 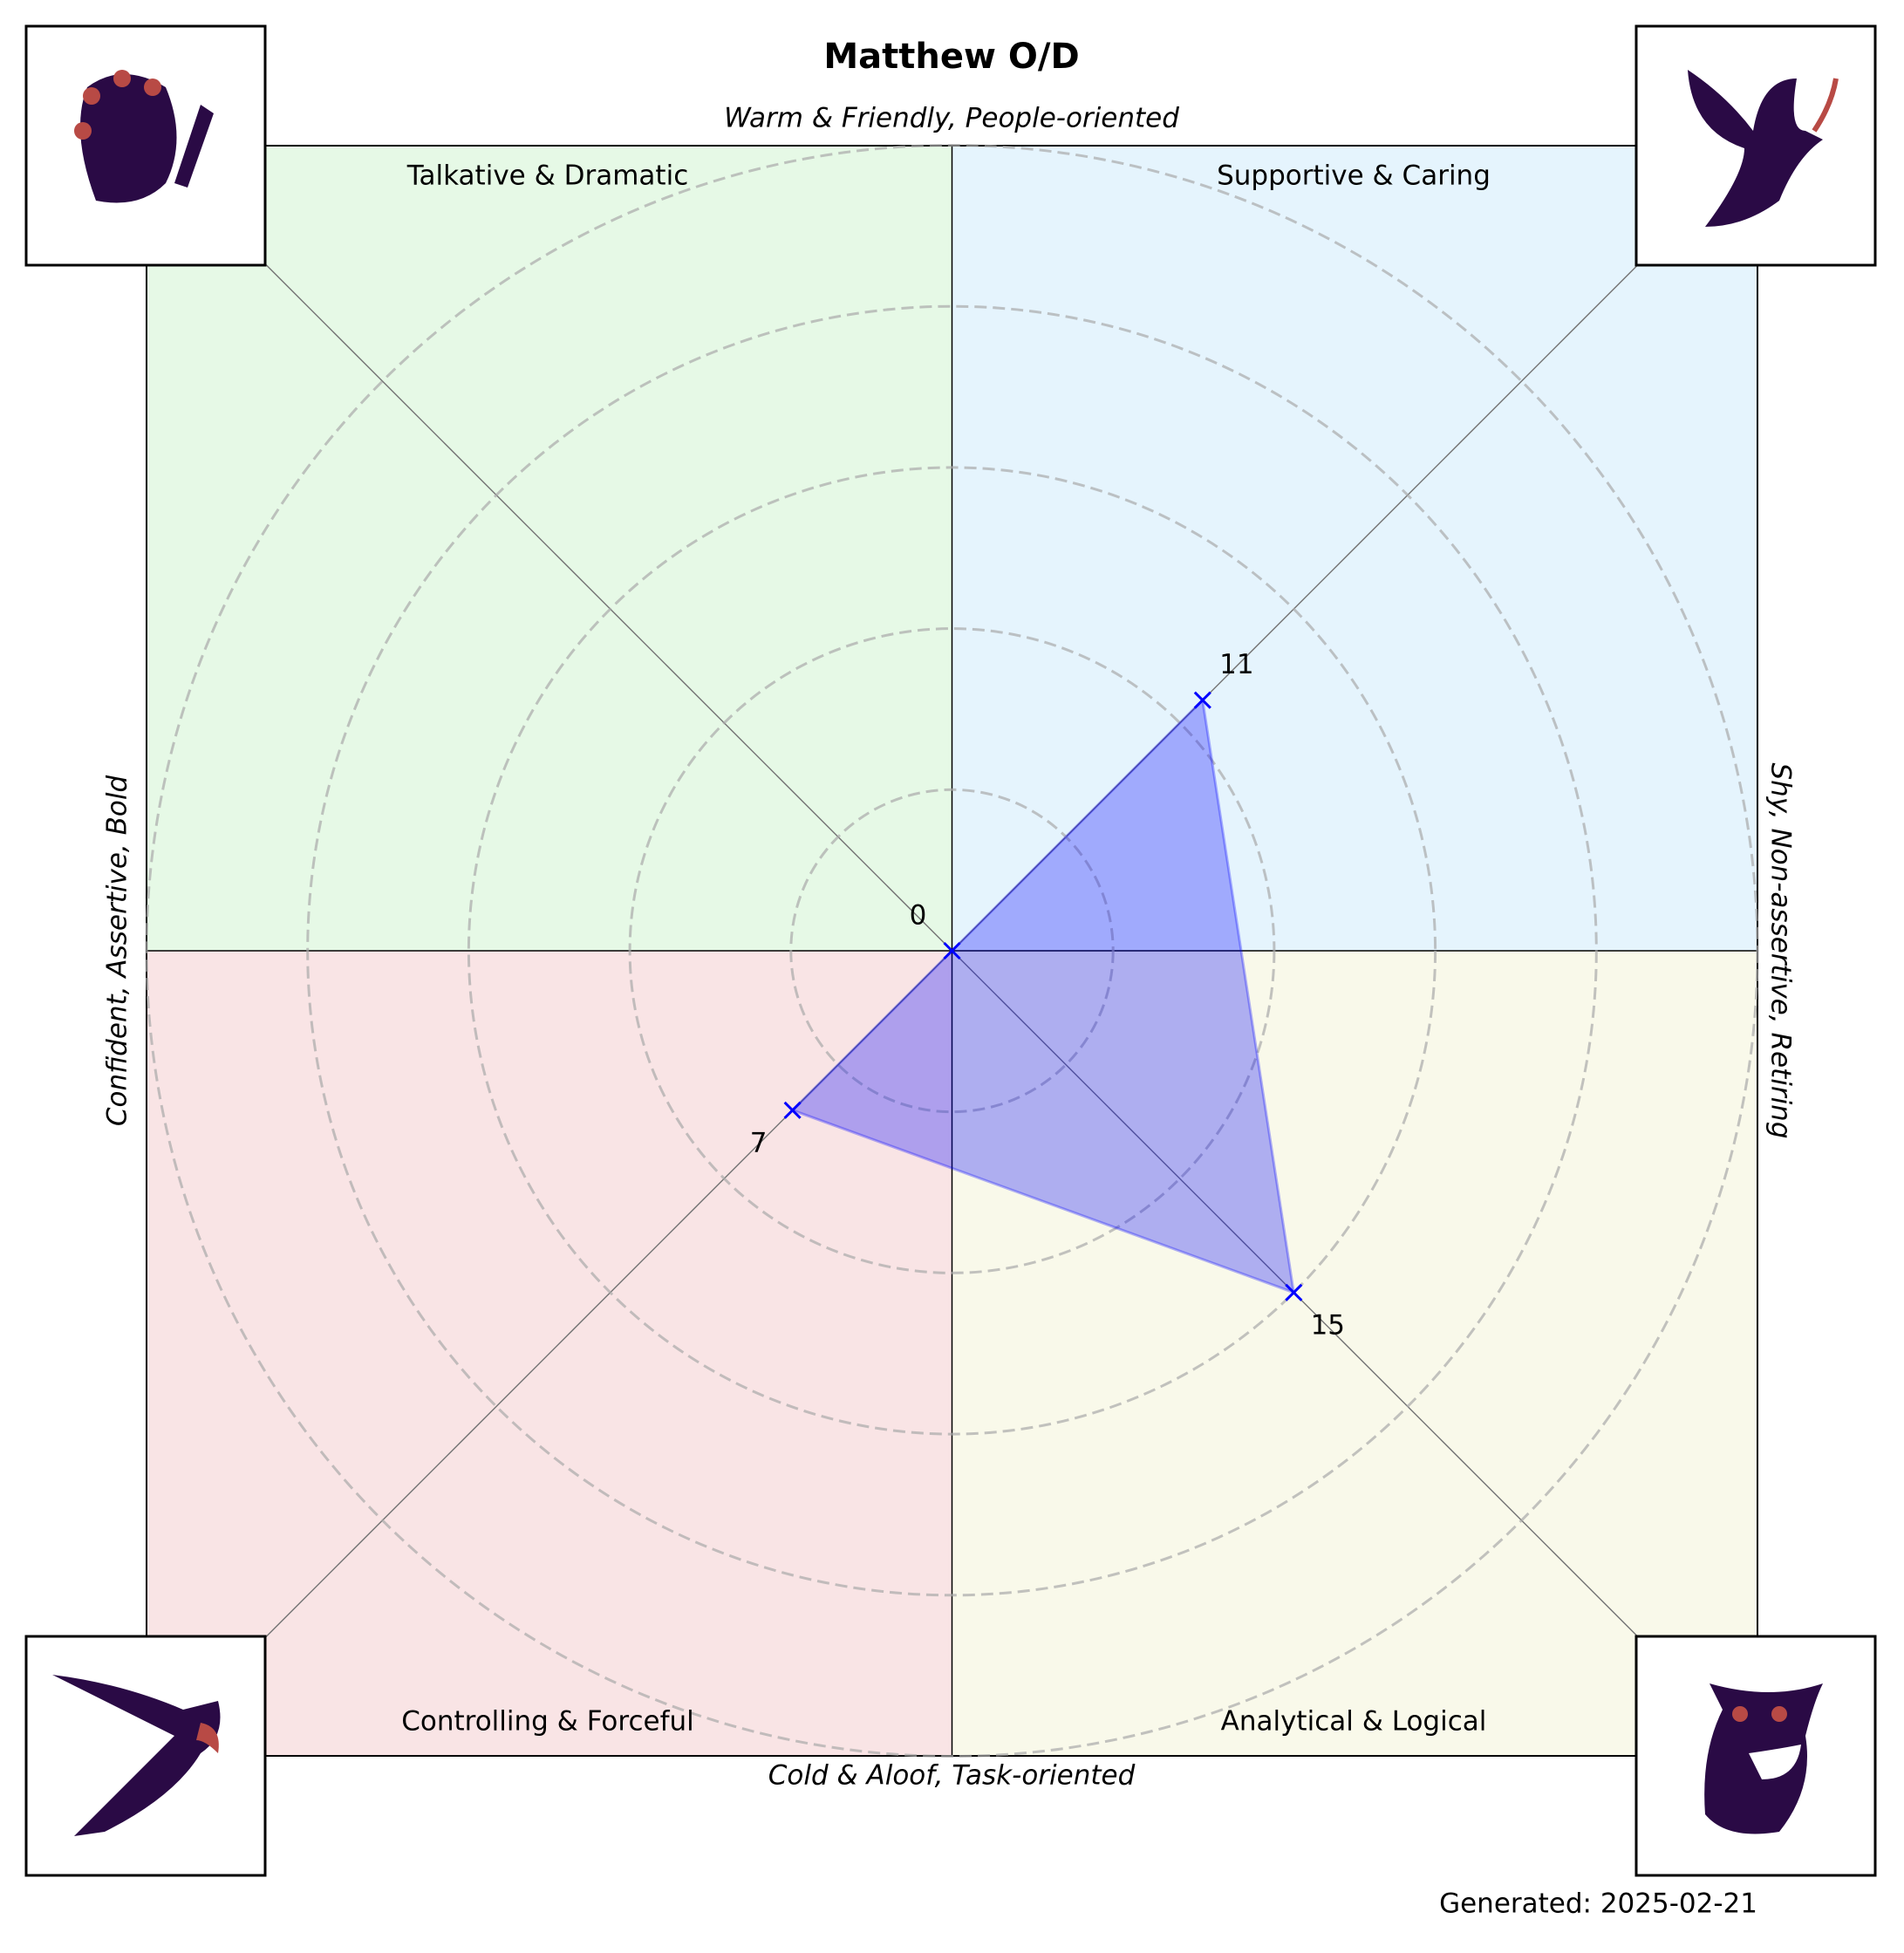 What do you see at coordinates (1354, 1722) in the screenshot?
I see `quadrant-label: Analytical & Logical` at bounding box center [1354, 1722].